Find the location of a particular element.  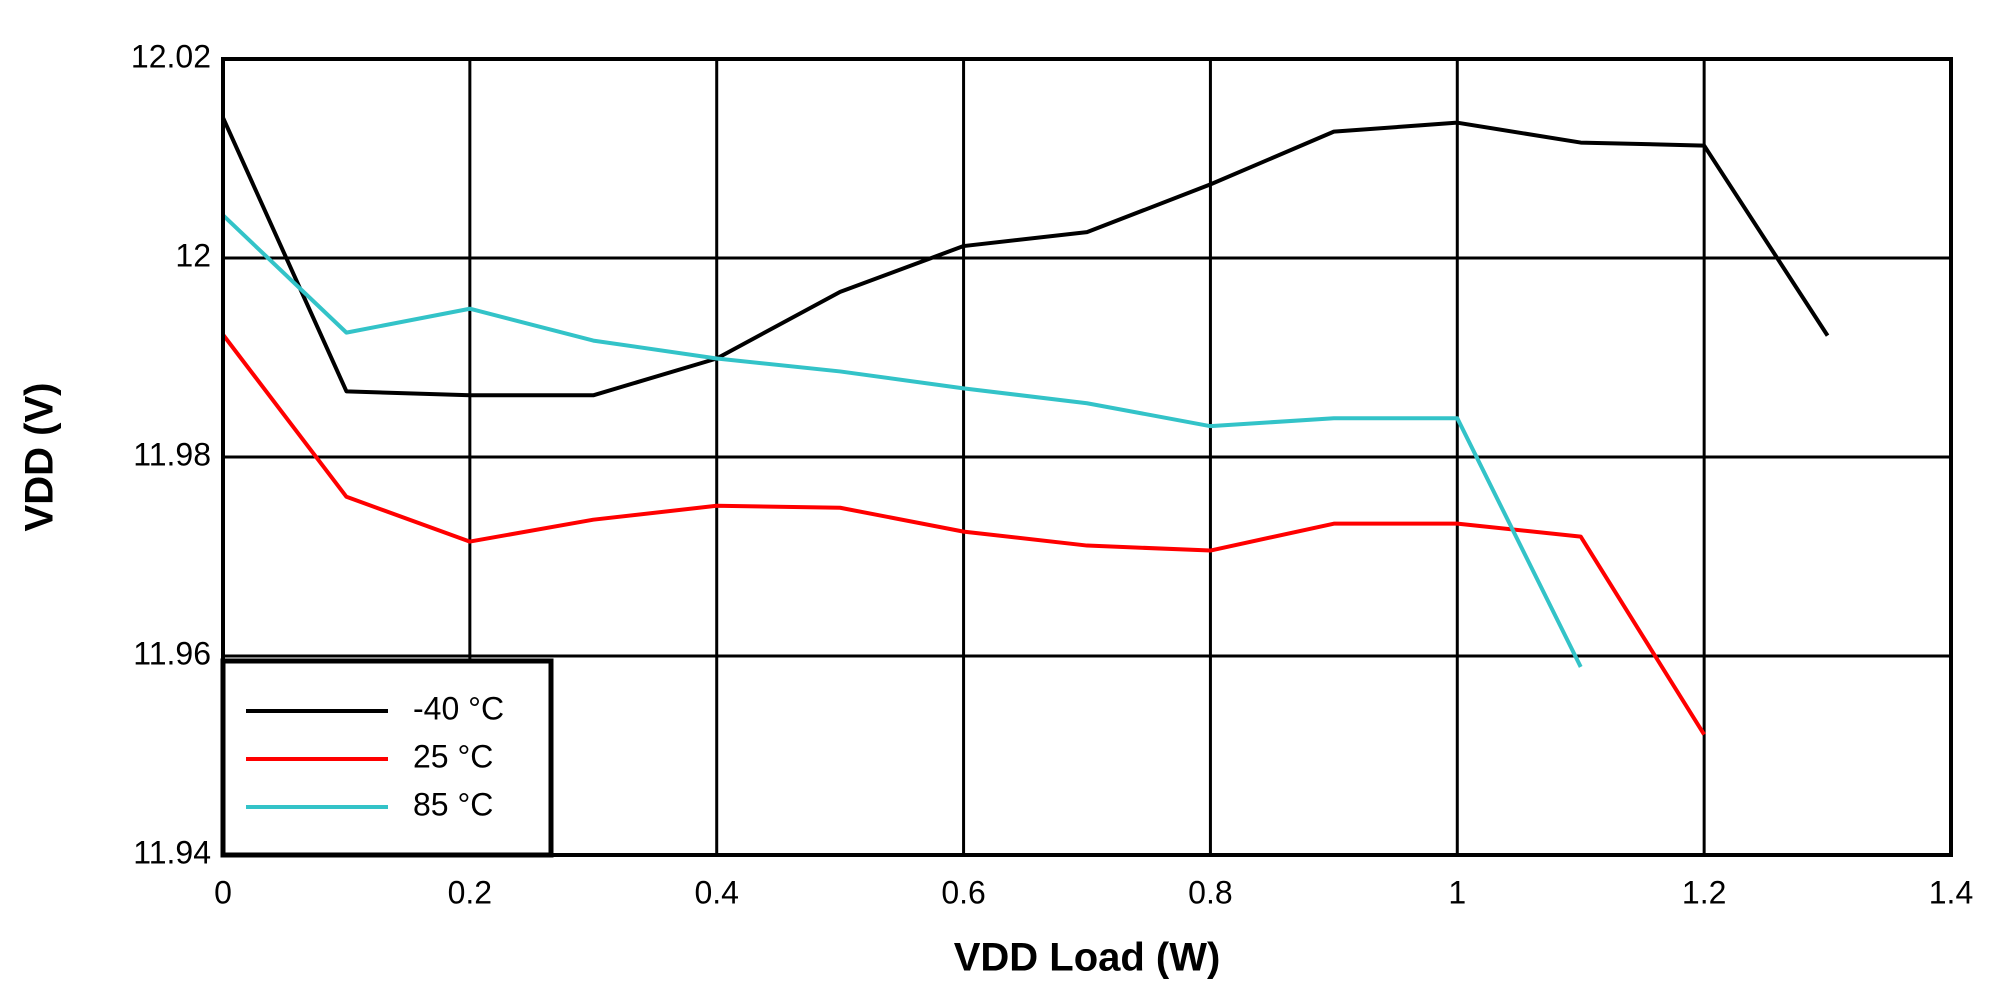

legend-label: 85 °C is located at coordinates (453, 804).